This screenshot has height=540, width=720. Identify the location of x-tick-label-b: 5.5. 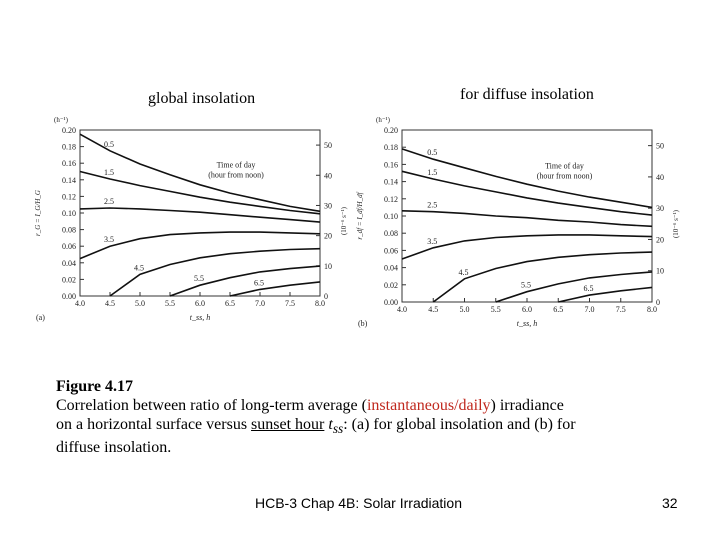
(496, 309).